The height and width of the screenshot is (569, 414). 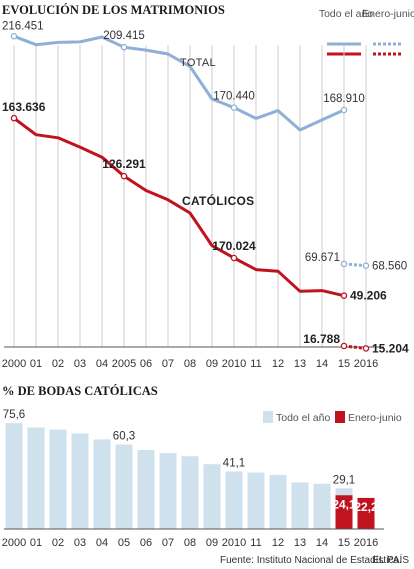 I want to click on data-label: 163.636, so click(x=24, y=107).